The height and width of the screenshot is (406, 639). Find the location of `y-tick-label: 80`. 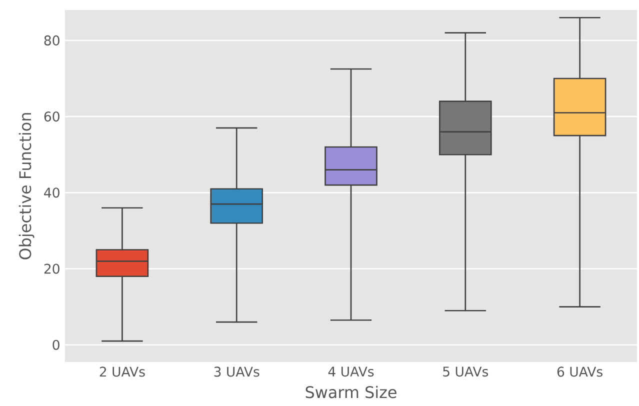

y-tick-label: 80 is located at coordinates (52, 40).